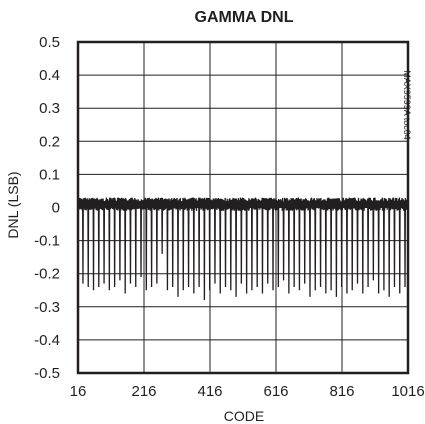  I want to click on x-axis-title: CODE, so click(244, 416).